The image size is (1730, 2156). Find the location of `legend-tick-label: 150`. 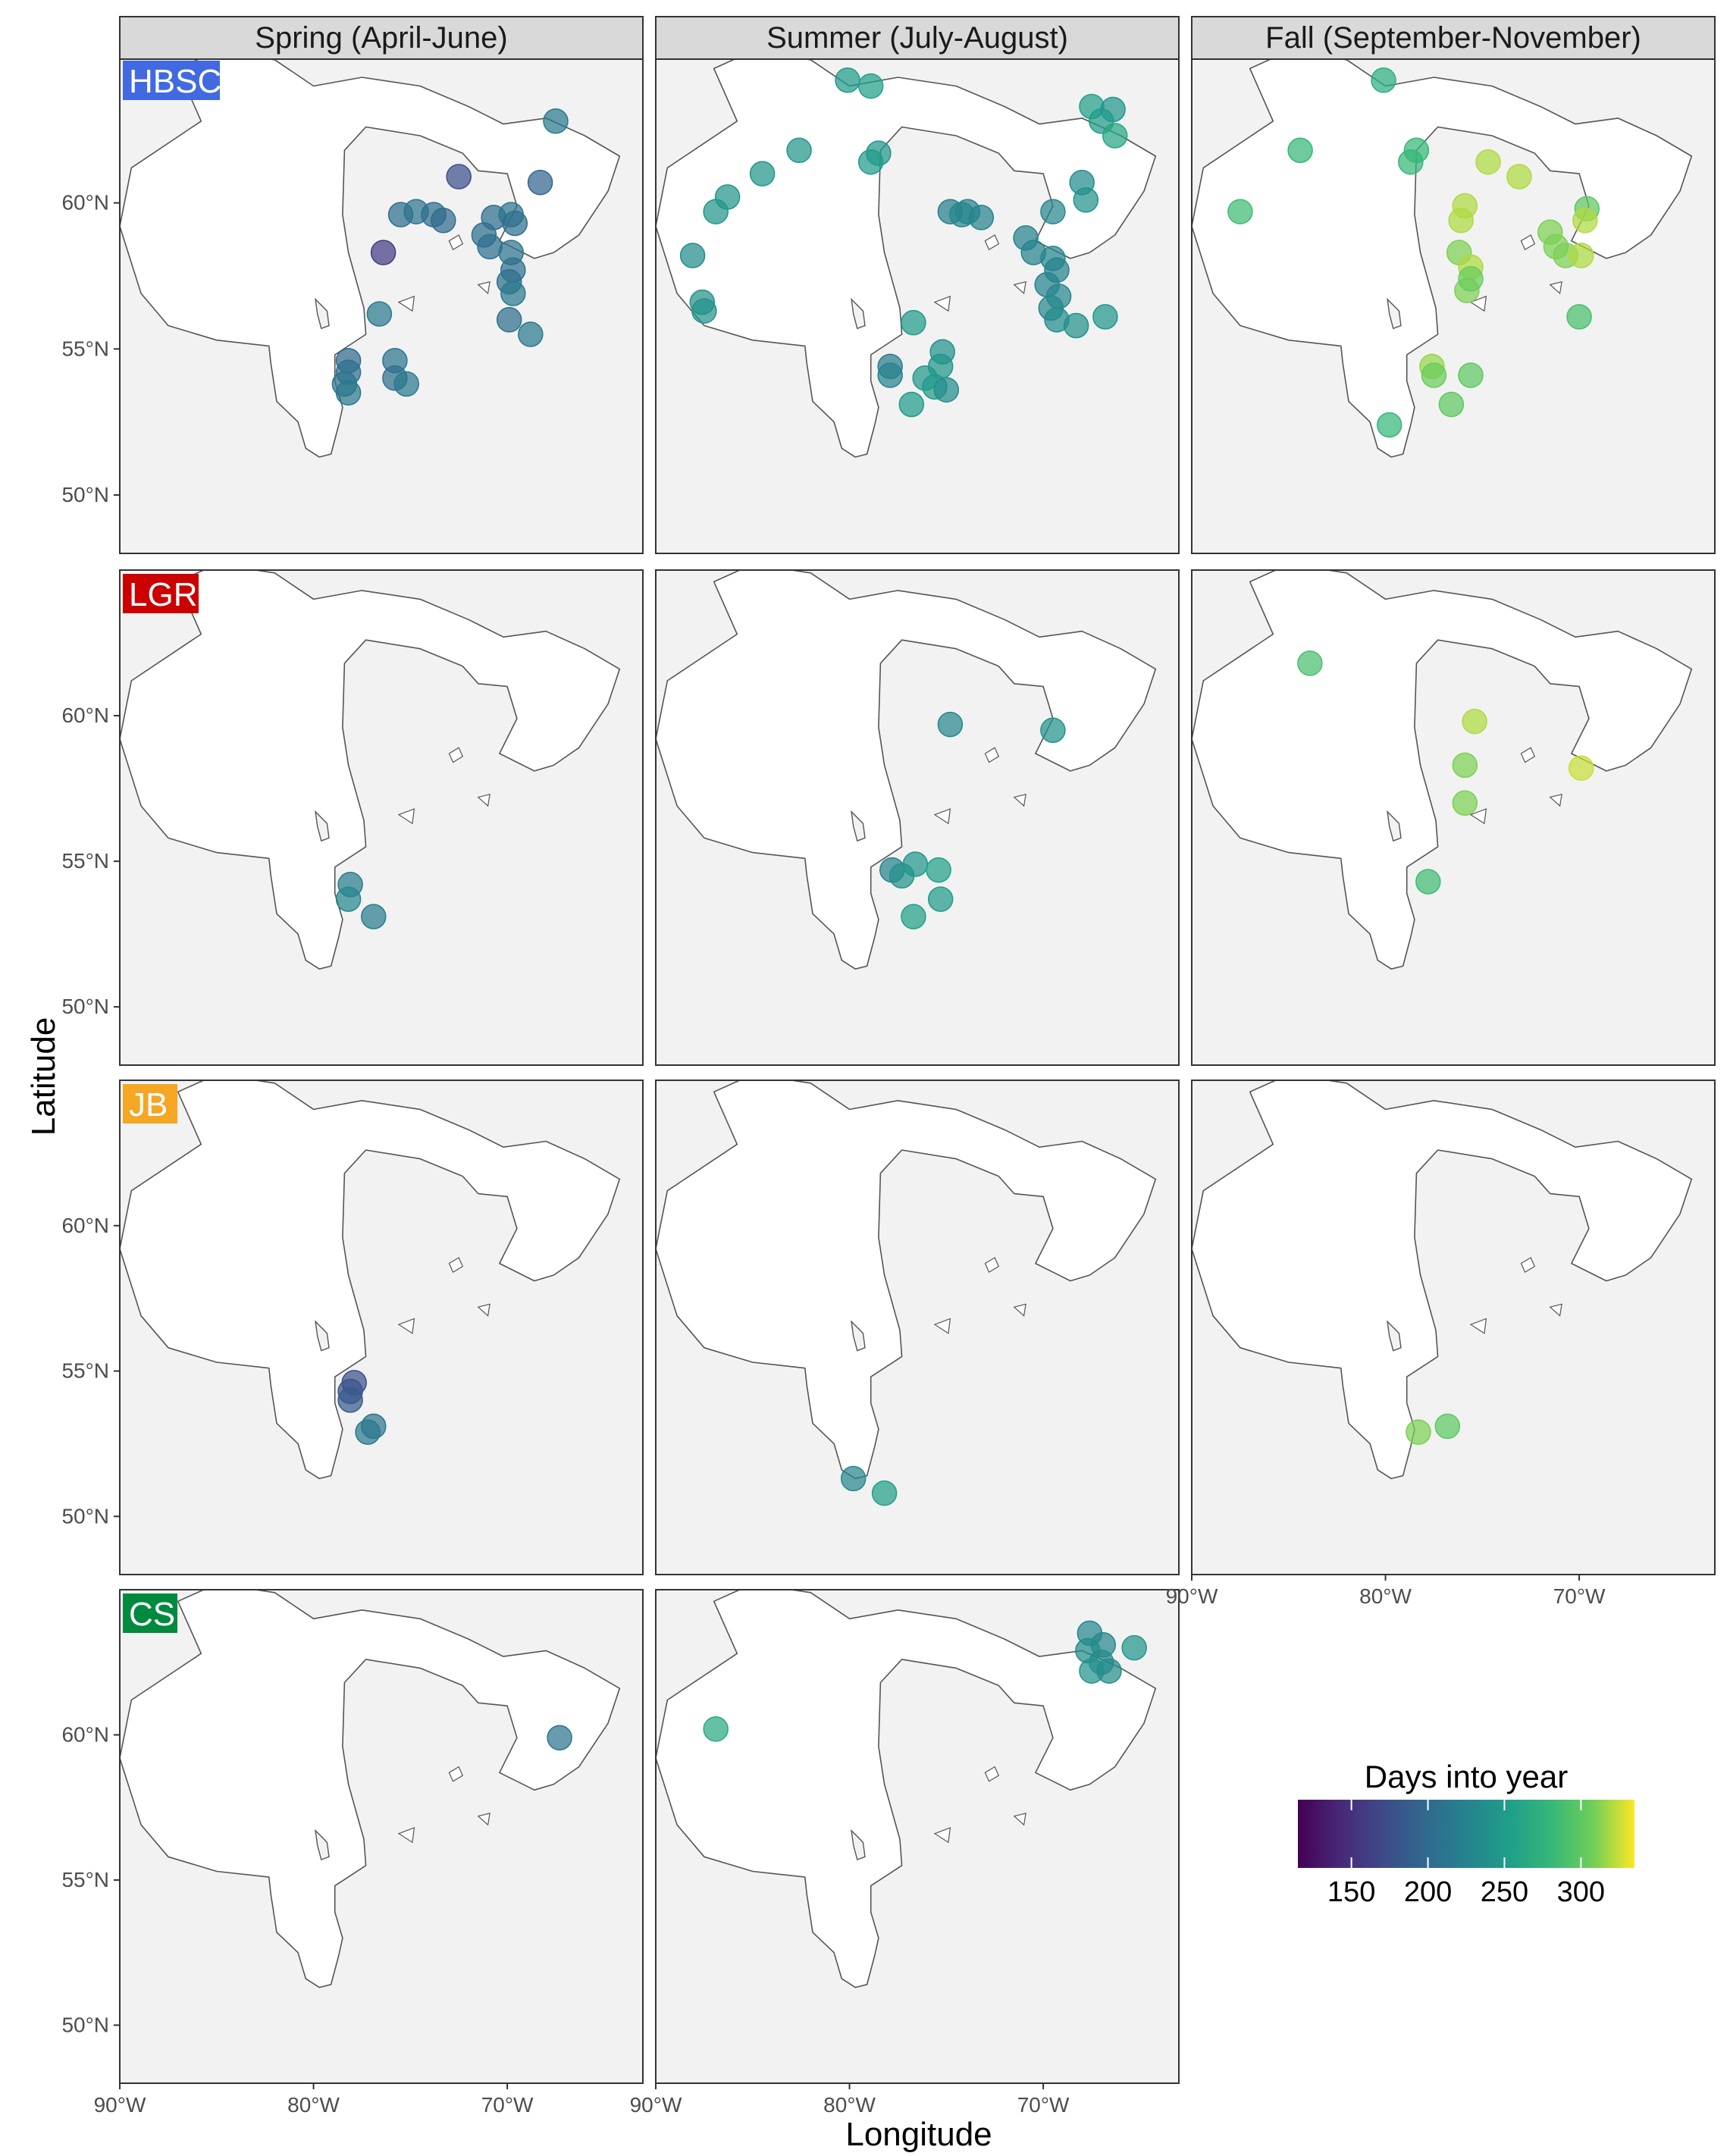

legend-tick-label: 150 is located at coordinates (1351, 1892).